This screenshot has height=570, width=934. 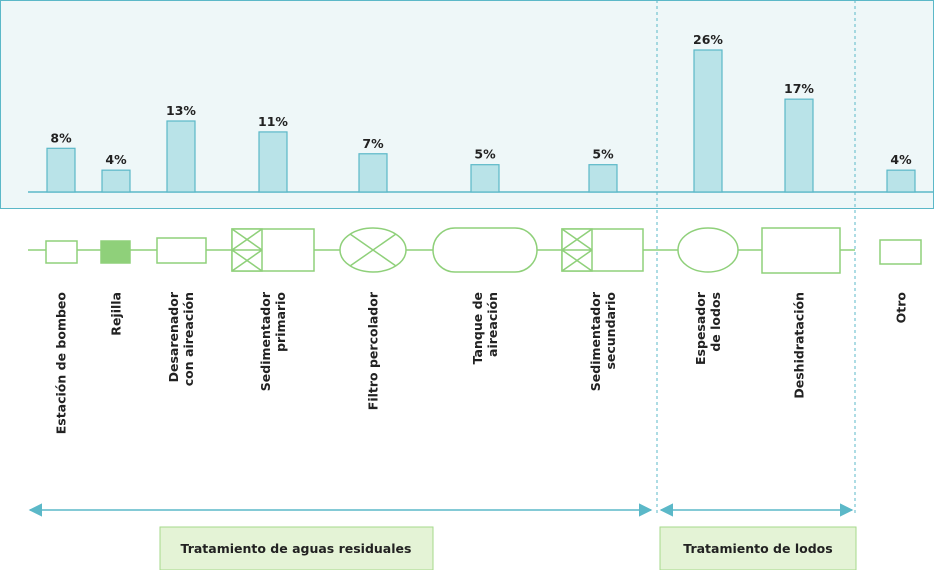 What do you see at coordinates (799, 88) in the screenshot?
I see `data-label: 17%` at bounding box center [799, 88].